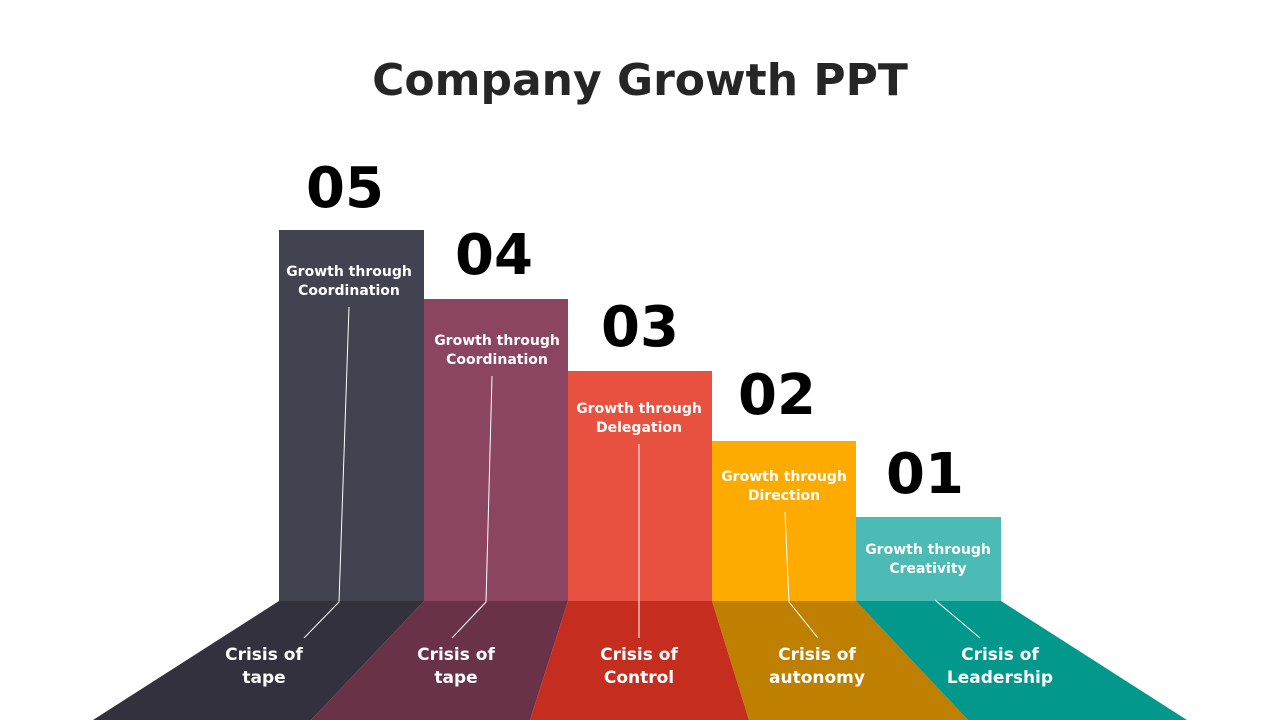 This screenshot has height=720, width=1280. I want to click on growth-label-02: Growth through Direction, so click(784, 486).